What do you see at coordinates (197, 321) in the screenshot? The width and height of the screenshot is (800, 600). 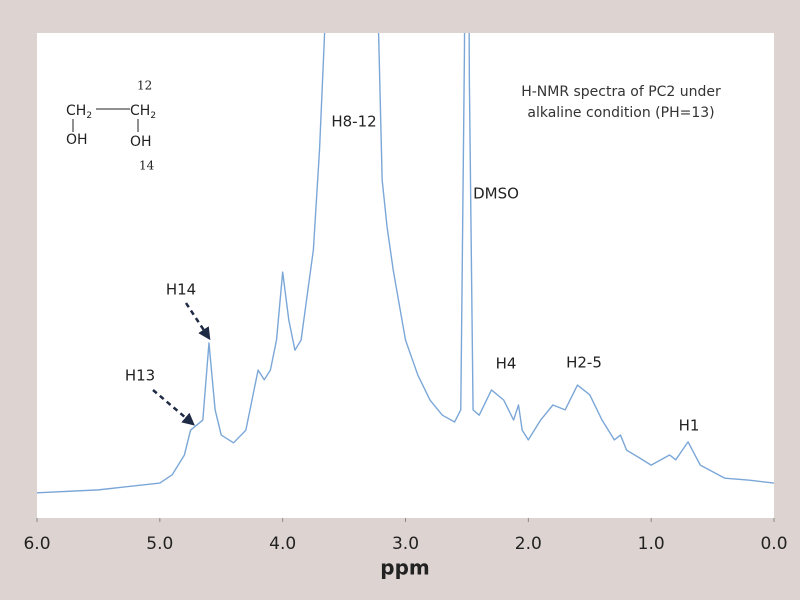 I see `arrow` at bounding box center [197, 321].